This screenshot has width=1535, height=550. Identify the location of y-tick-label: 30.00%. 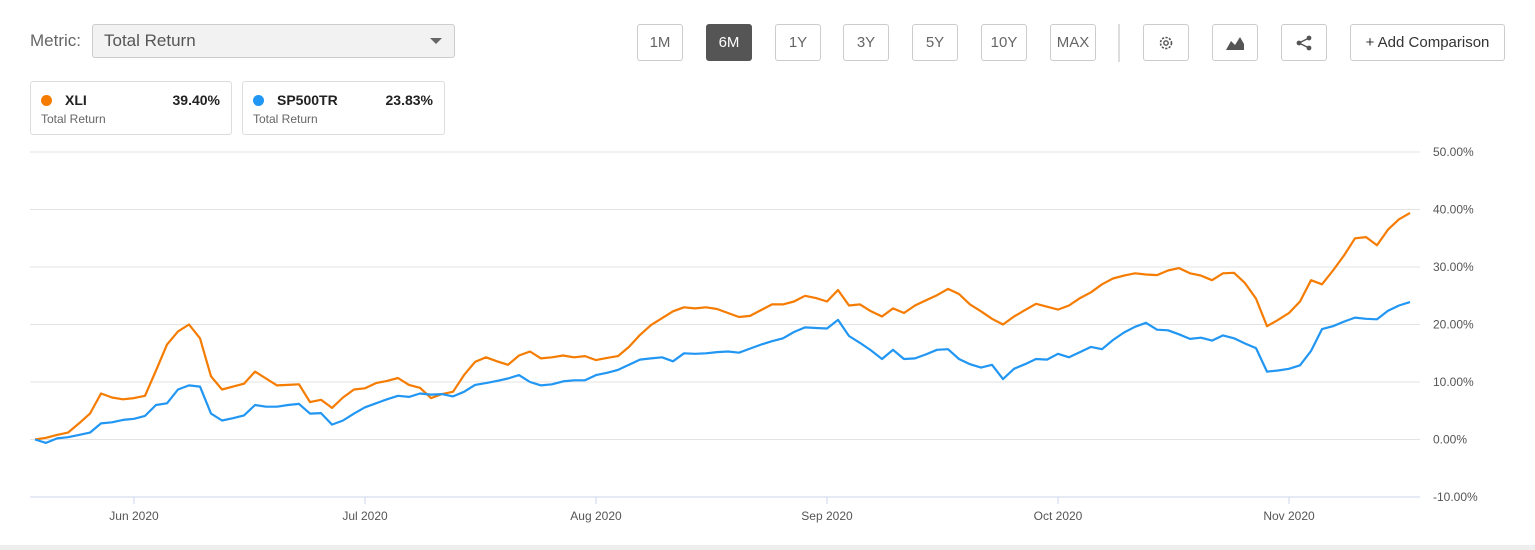
(1453, 267).